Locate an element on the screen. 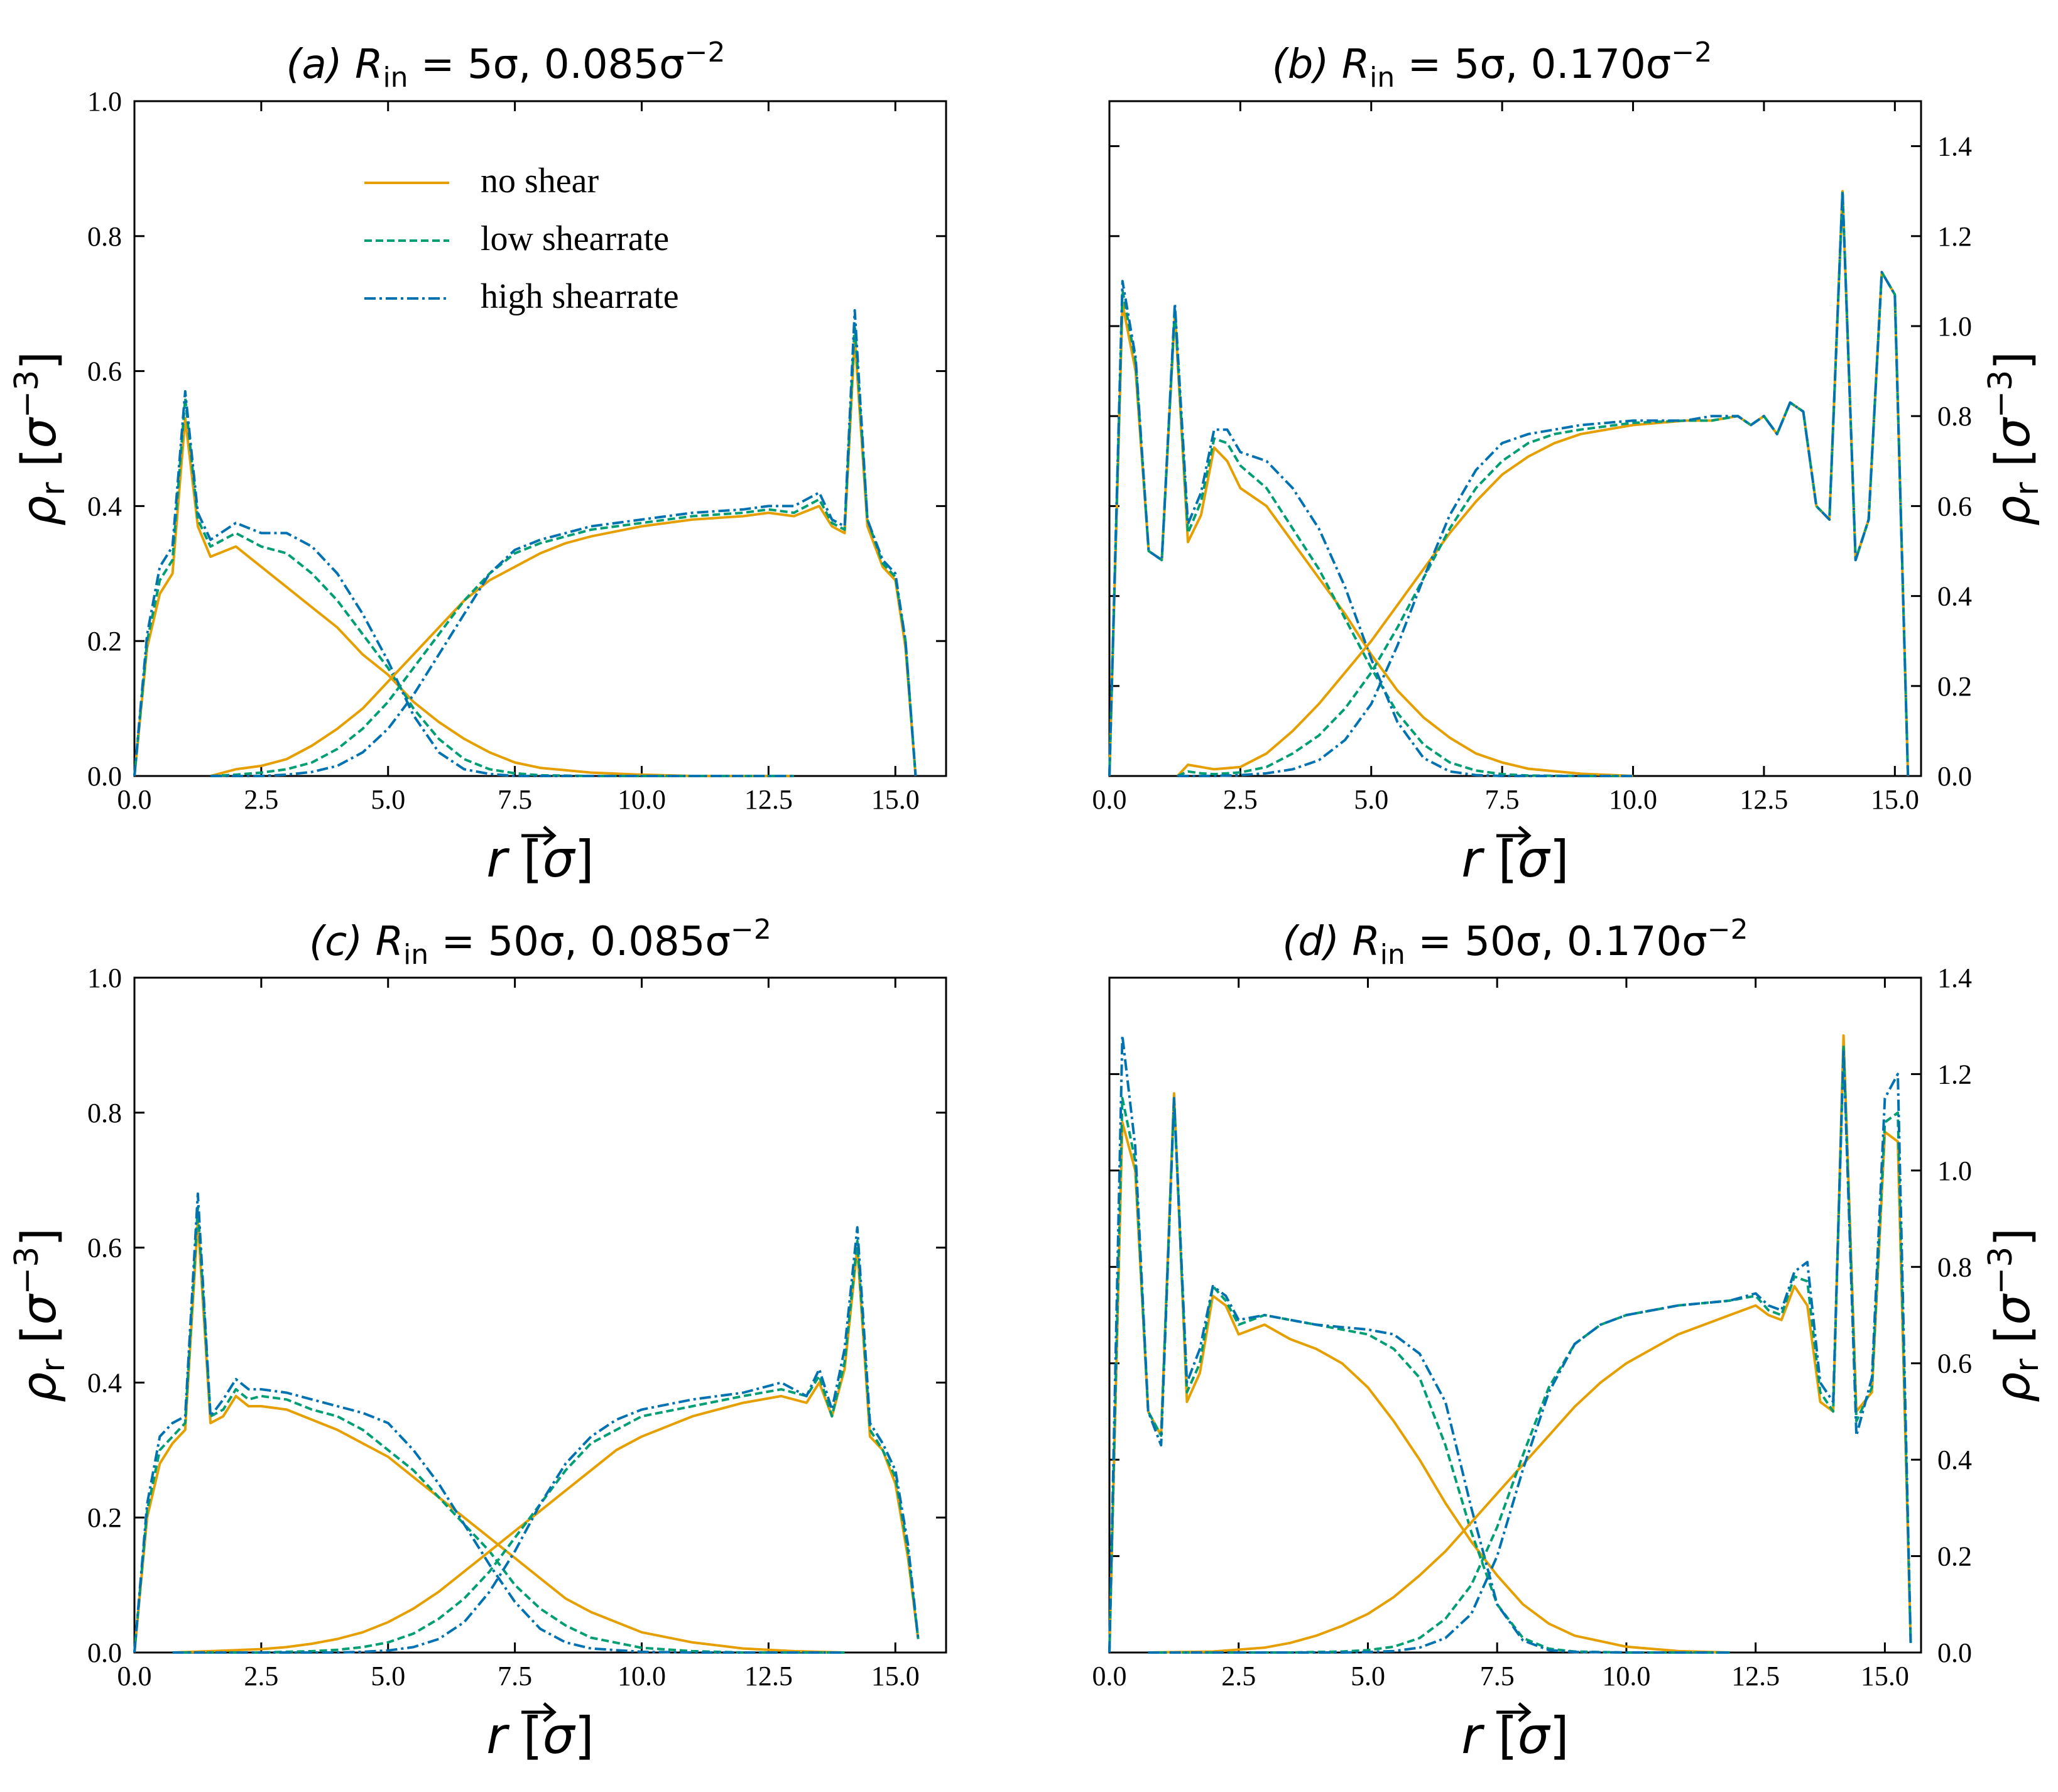 This screenshot has height=1792, width=2058. panel-c-xtick-label: 2.5 is located at coordinates (261, 1676).